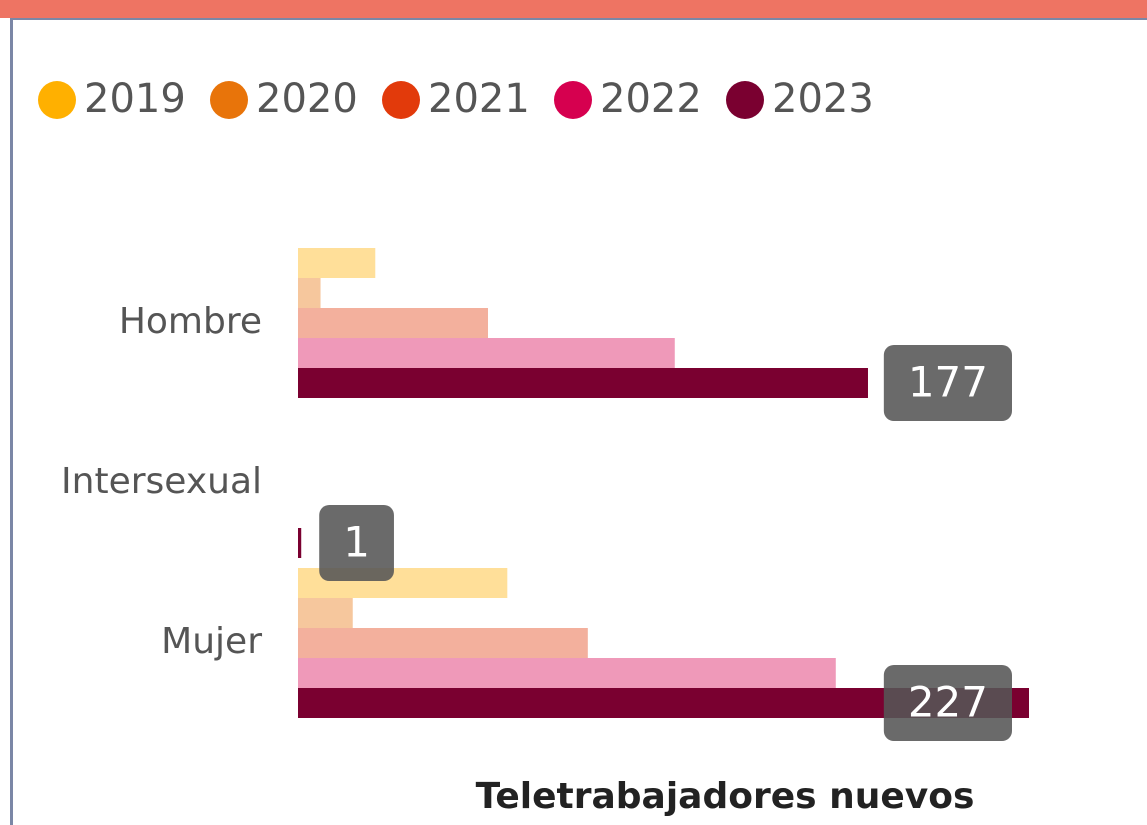 The width and height of the screenshot is (1147, 825). I want to click on legend-label: 2020, so click(307, 99).